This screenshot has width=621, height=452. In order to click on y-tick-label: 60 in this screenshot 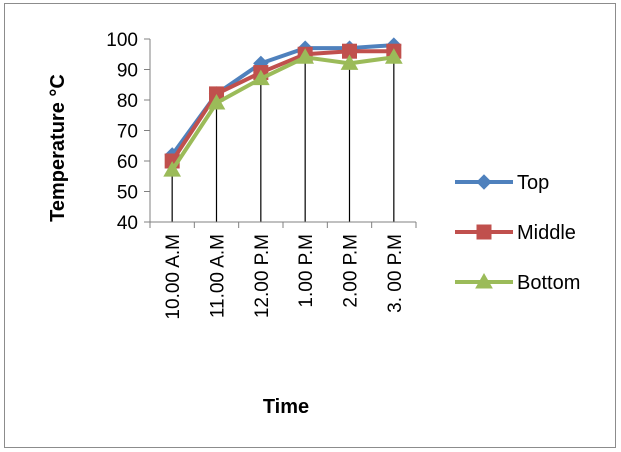, I will do `click(127, 162)`.